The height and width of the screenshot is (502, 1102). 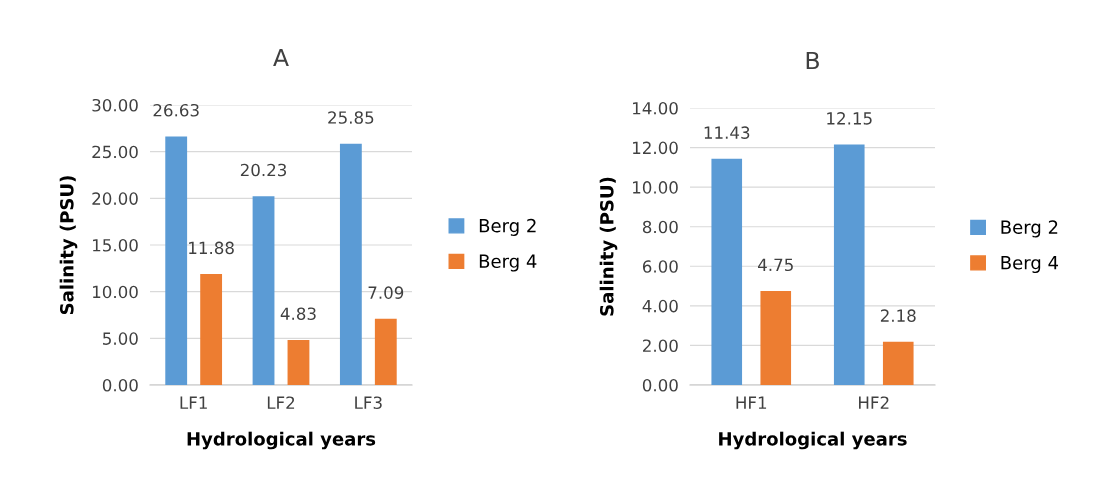 I want to click on y-tick-label: 5.00, so click(x=120, y=338).